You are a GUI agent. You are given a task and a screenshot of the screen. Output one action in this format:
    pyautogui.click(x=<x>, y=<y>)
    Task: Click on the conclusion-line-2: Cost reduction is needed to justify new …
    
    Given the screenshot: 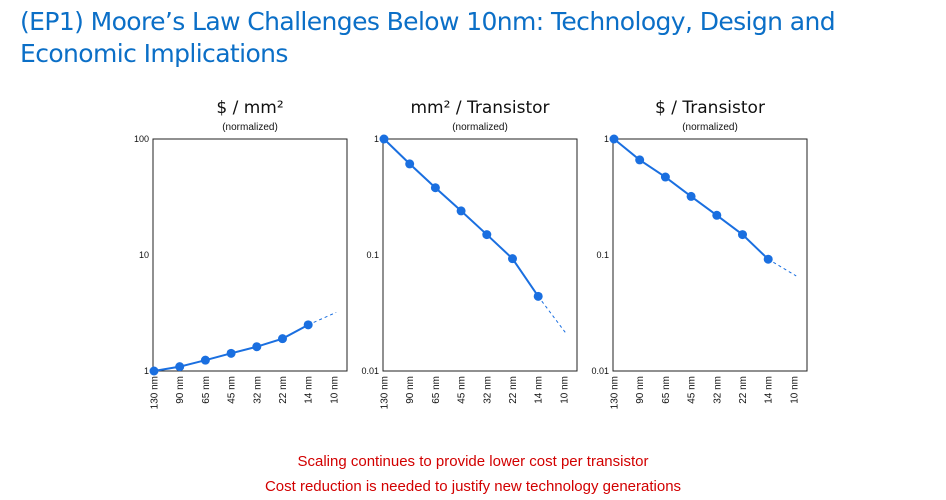 What is the action you would take?
    pyautogui.click(x=473, y=486)
    